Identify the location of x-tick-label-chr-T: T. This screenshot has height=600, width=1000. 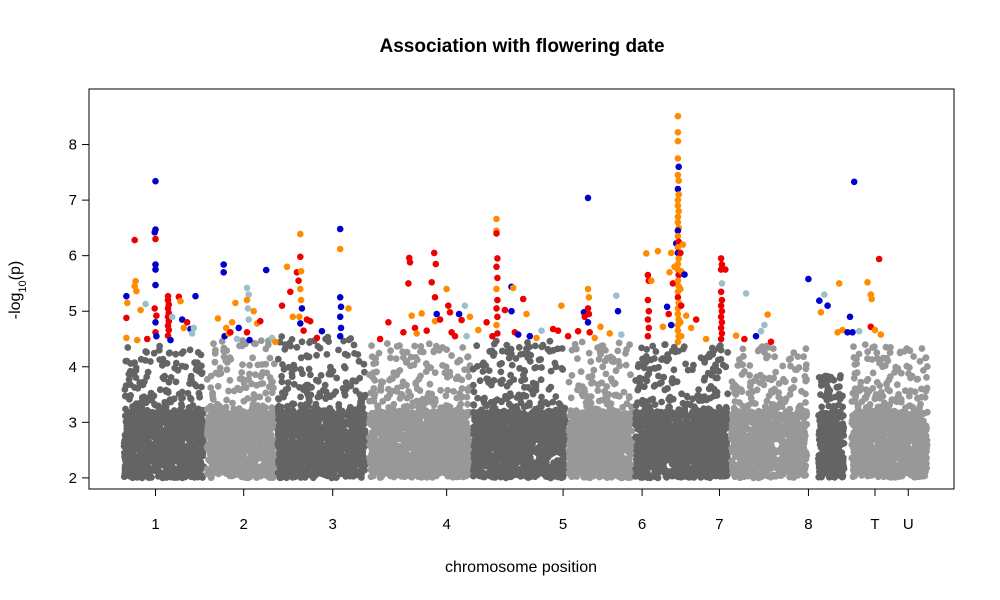
(874, 524).